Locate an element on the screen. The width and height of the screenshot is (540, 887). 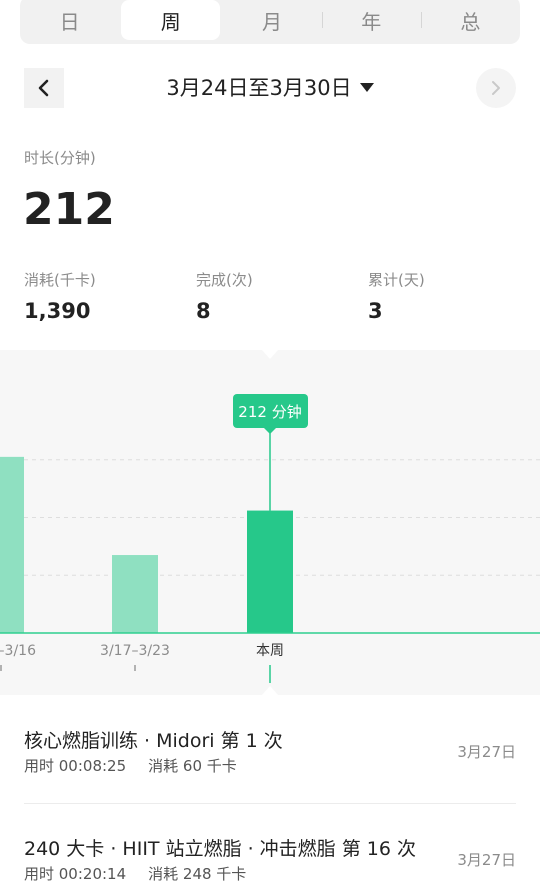
tab-year: 年 is located at coordinates (371, 20).